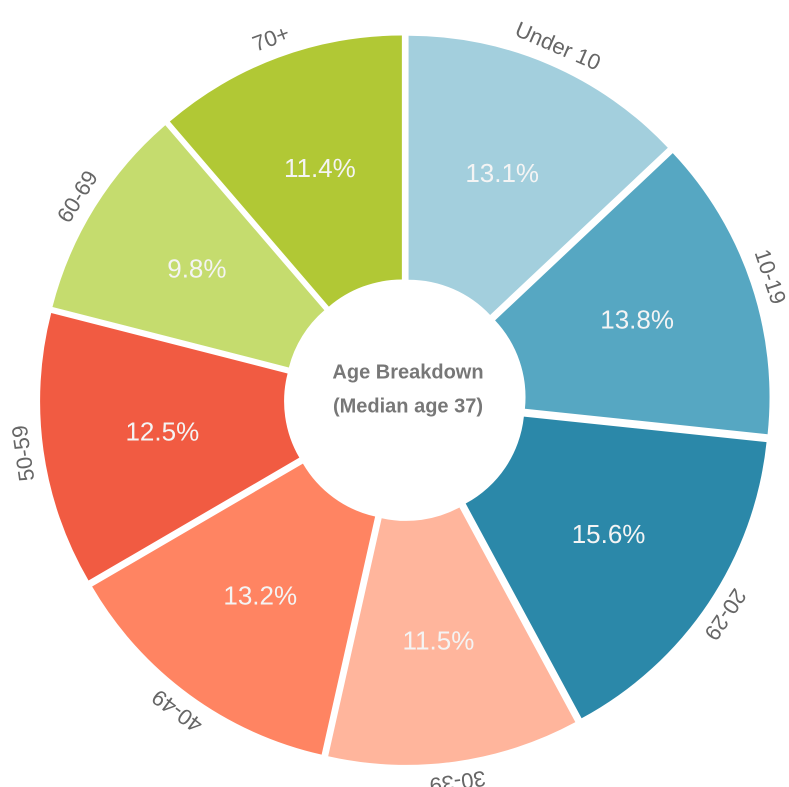  I want to click on value-label: 13.8%, so click(637, 320).